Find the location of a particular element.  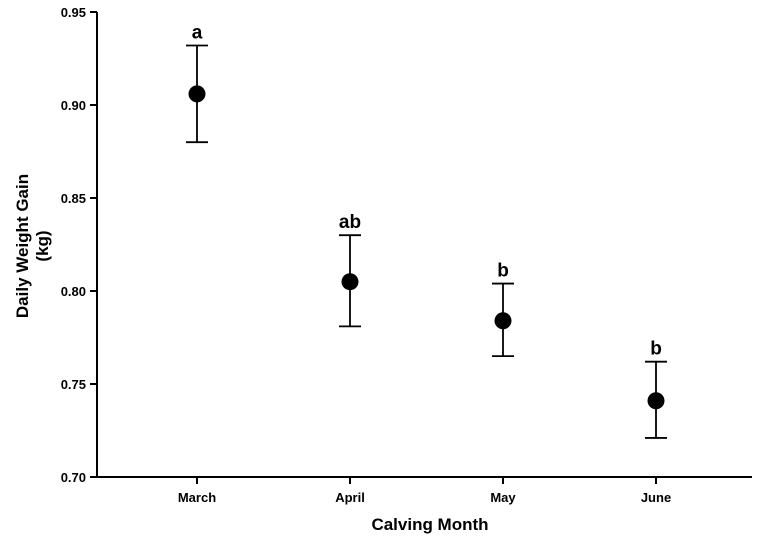

y-tick-label: 0.75 is located at coordinates (73, 384).